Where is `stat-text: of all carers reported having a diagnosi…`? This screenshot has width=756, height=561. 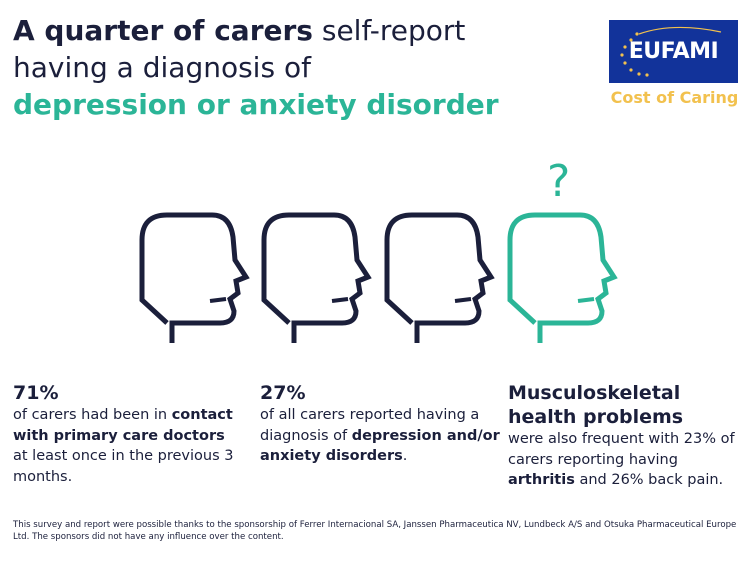
stat-text: of all carers reported having a diagnosi… is located at coordinates (370, 425).